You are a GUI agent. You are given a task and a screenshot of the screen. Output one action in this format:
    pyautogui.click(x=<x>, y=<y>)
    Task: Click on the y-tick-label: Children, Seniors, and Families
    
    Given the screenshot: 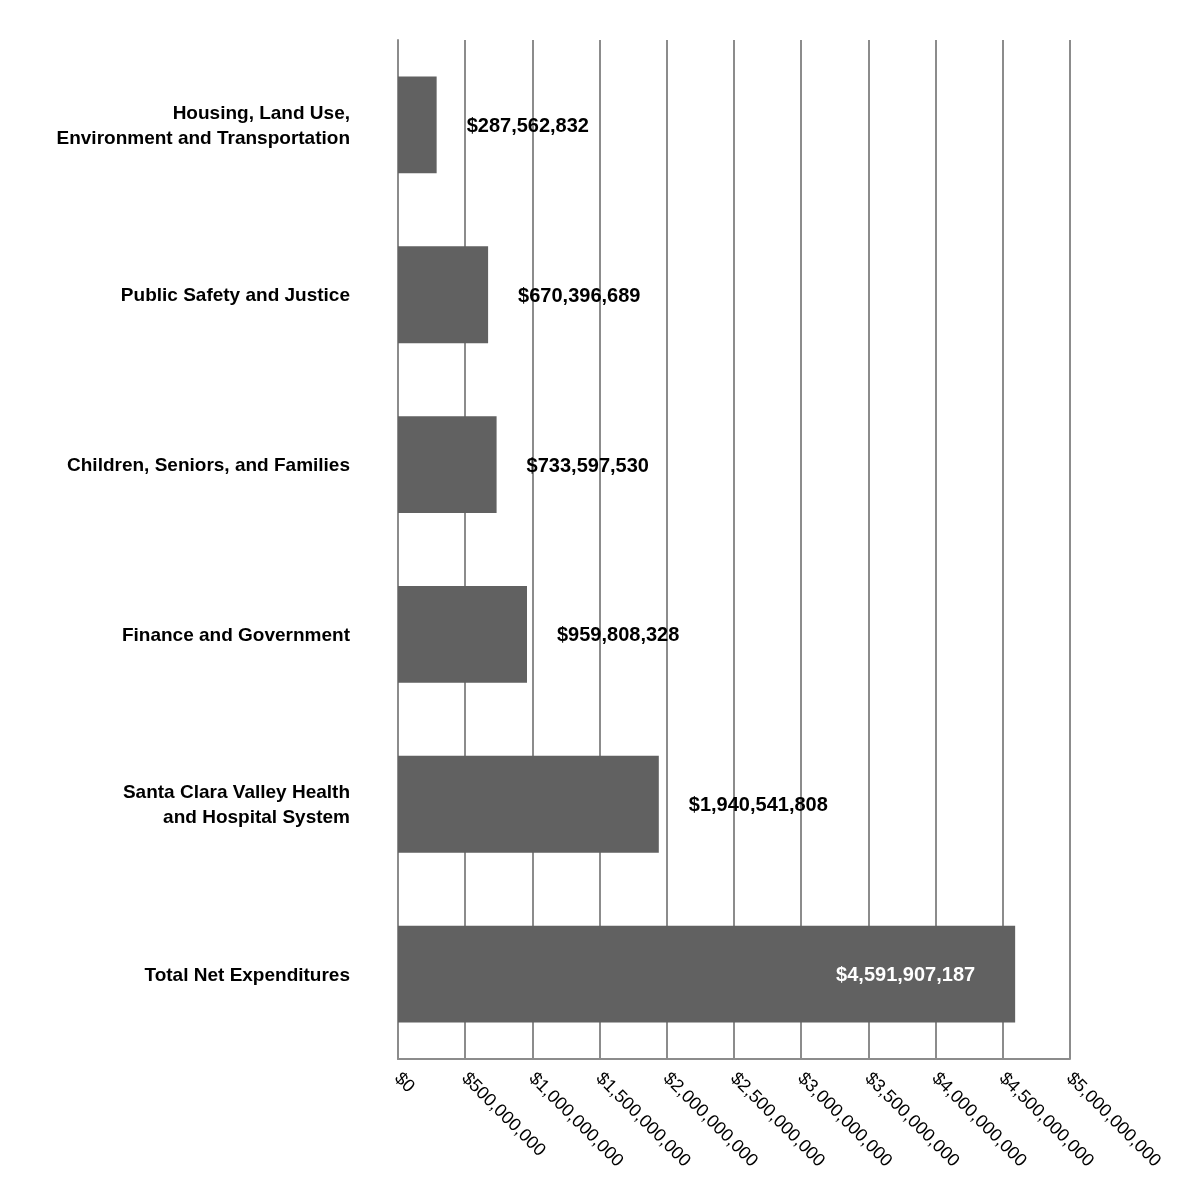 What is the action you would take?
    pyautogui.click(x=208, y=465)
    